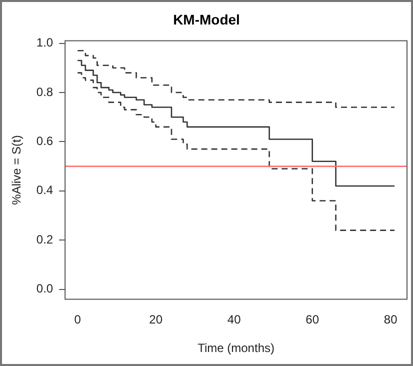  What do you see at coordinates (17, 170) in the screenshot?
I see `y-axis-title: %Alive = S(t)` at bounding box center [17, 170].